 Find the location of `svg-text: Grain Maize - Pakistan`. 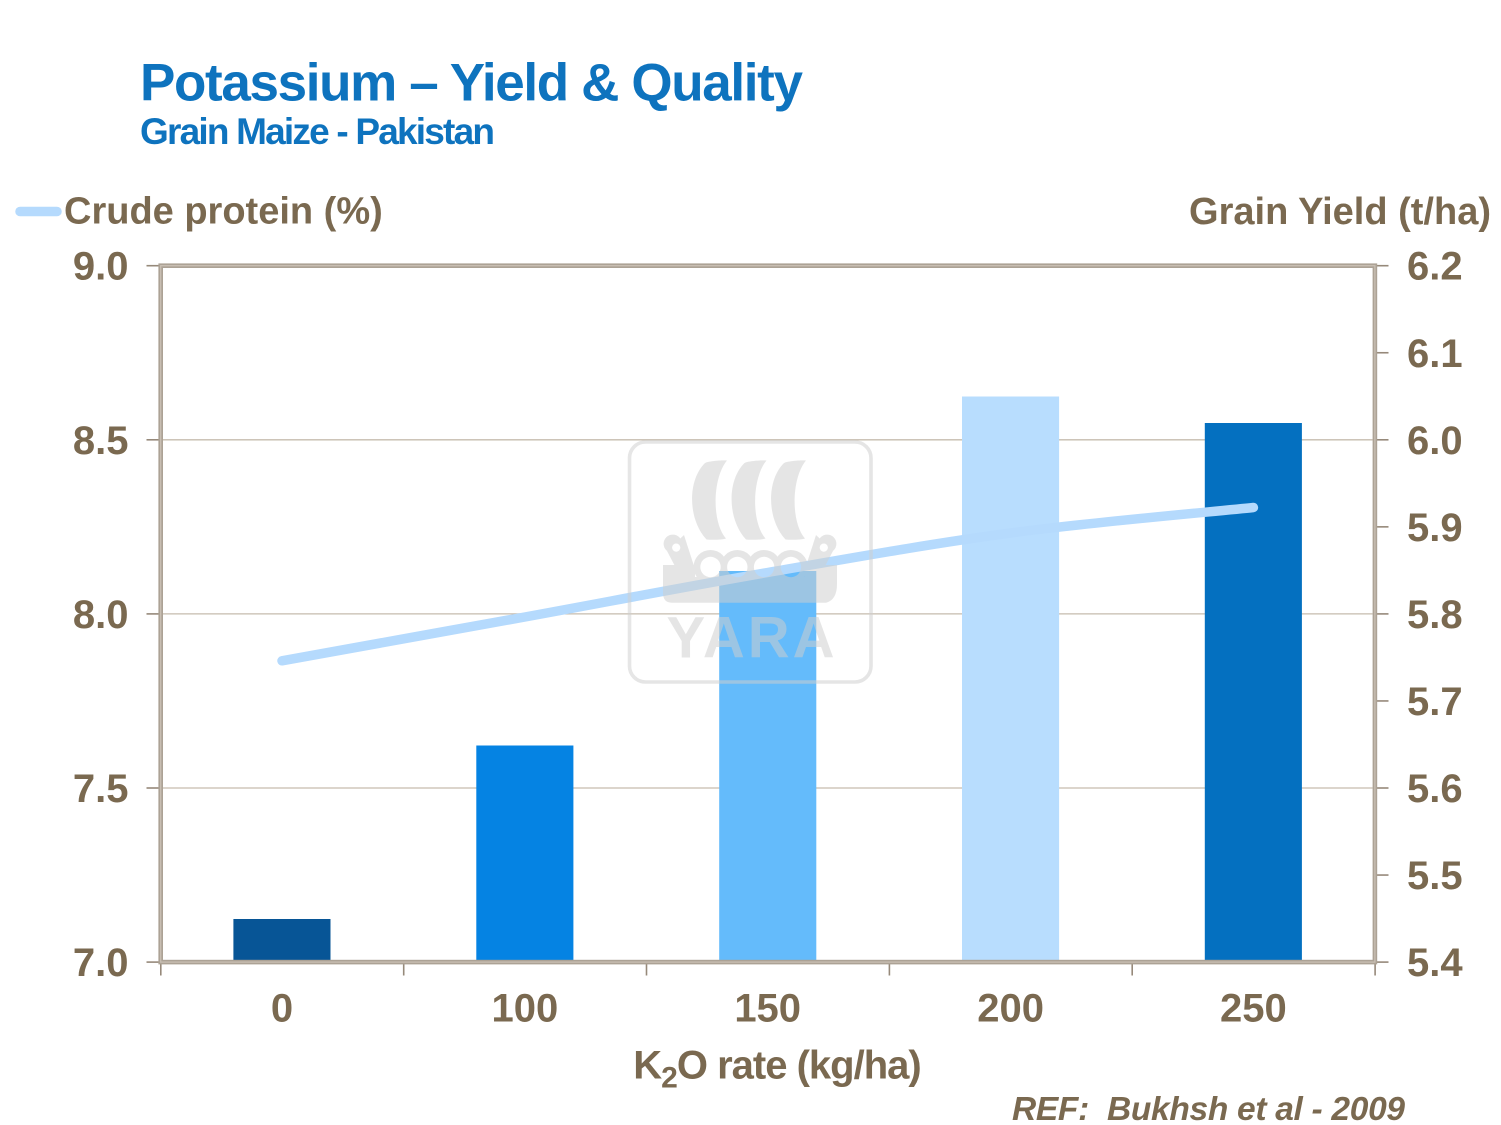

svg-text: Grain Maize - Pakistan is located at coordinates (316, 131).